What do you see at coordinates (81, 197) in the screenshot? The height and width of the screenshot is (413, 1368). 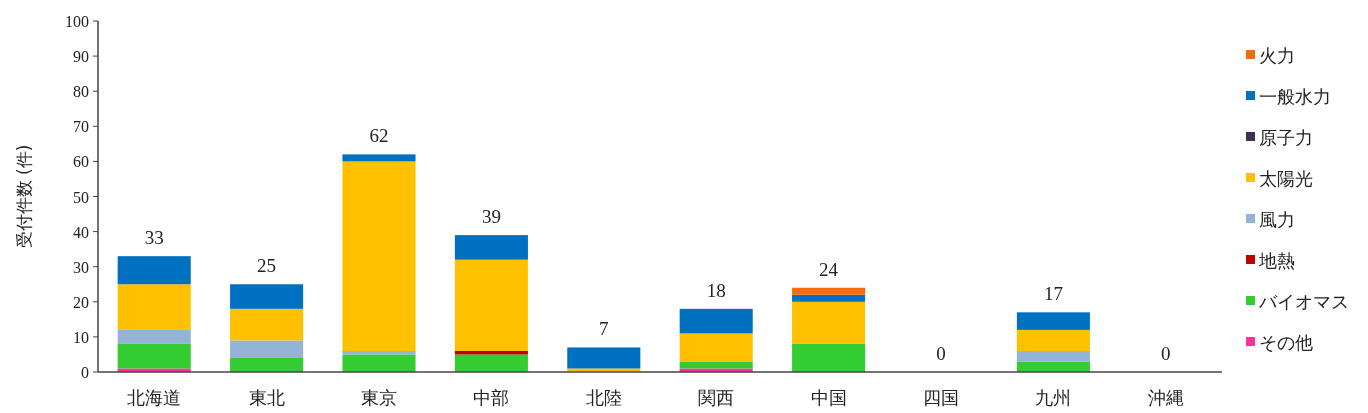 I see `y-tick-label: 50` at bounding box center [81, 197].